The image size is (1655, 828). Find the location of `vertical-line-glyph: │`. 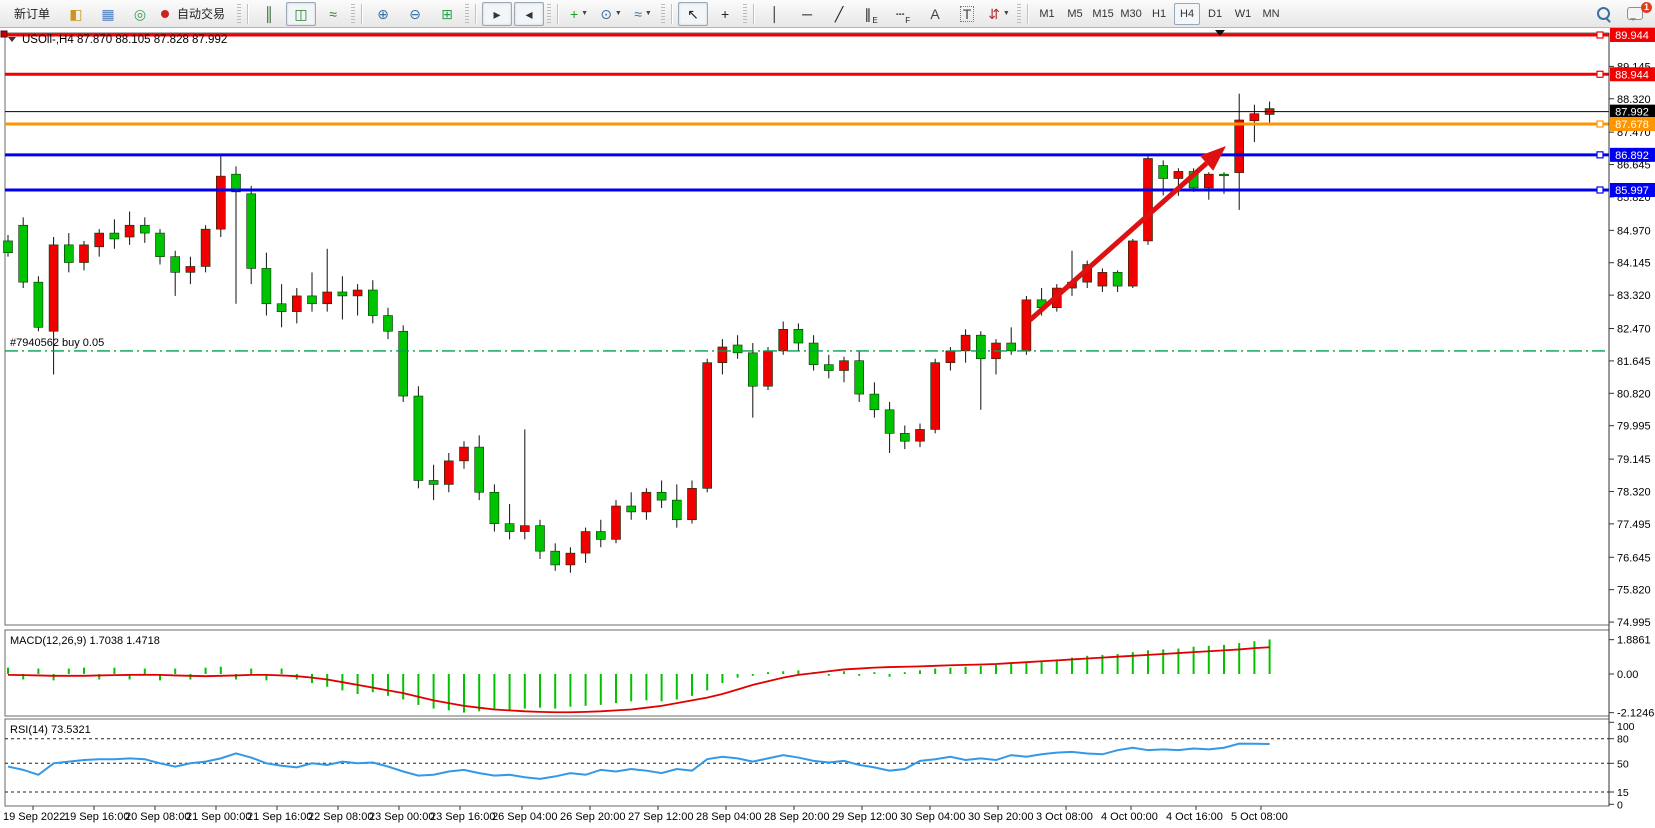

vertical-line-glyph: │ is located at coordinates (775, 13).